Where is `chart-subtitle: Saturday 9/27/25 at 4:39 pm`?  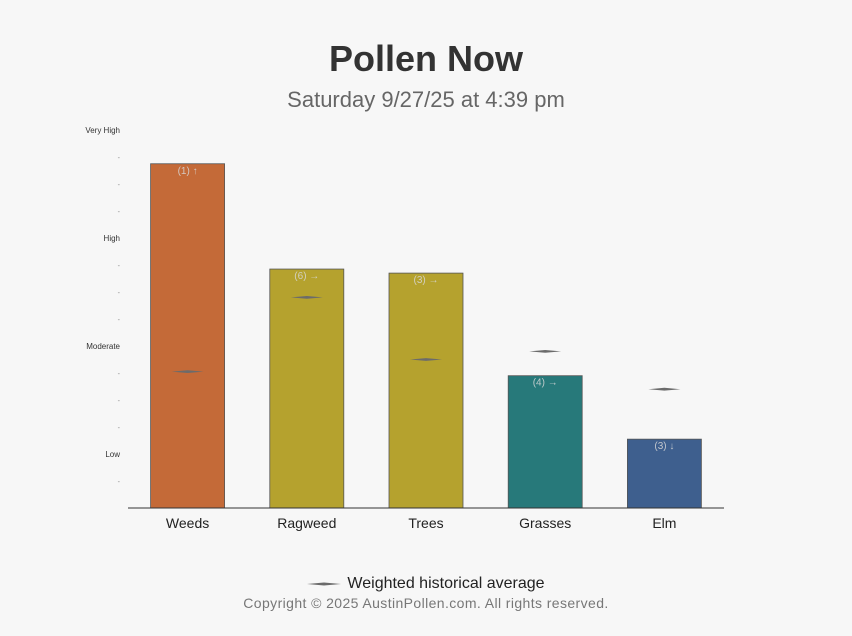
chart-subtitle: Saturday 9/27/25 at 4:39 pm is located at coordinates (426, 99).